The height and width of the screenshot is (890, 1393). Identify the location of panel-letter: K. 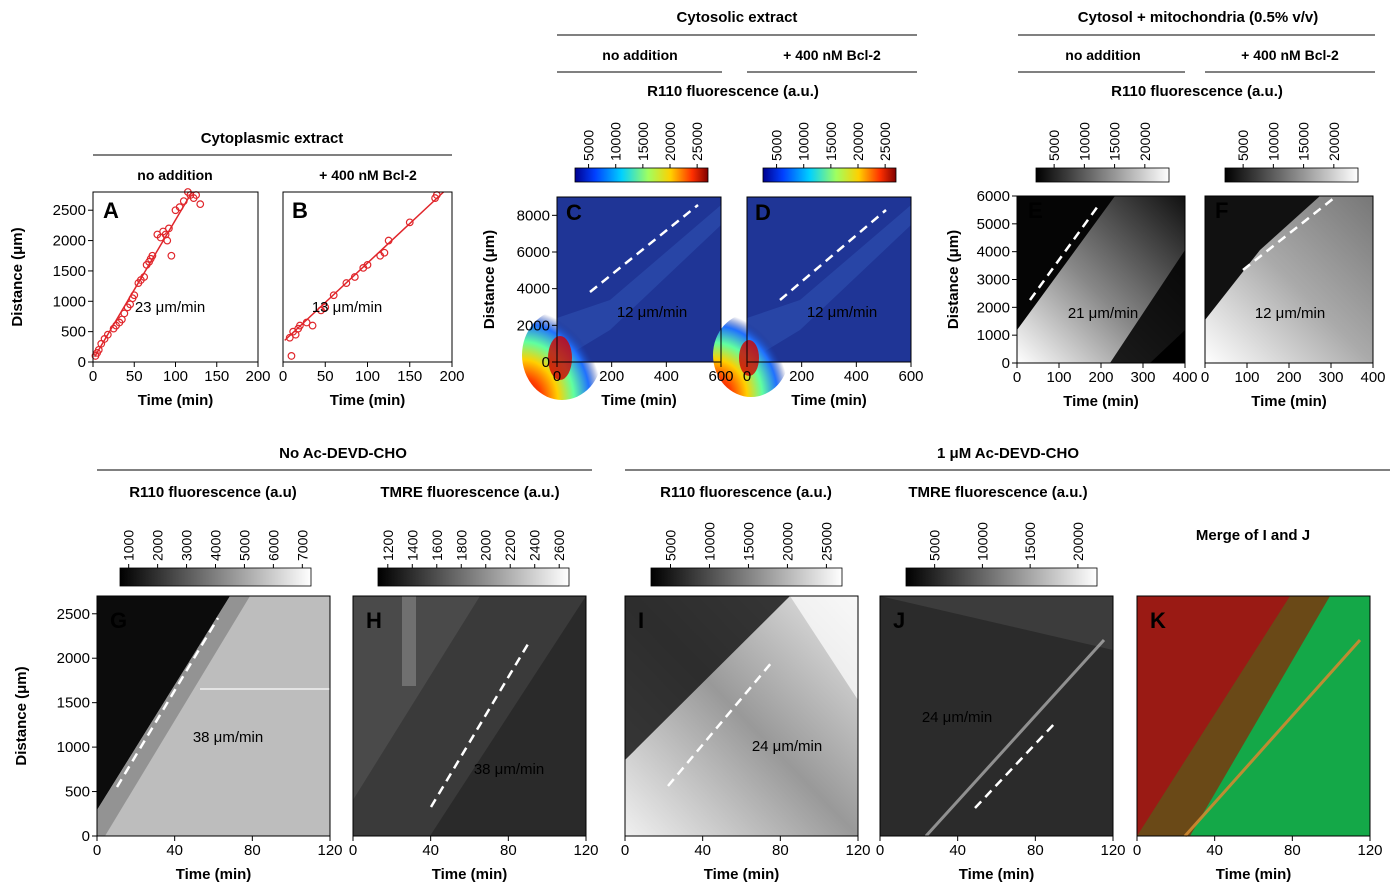
(1158, 620).